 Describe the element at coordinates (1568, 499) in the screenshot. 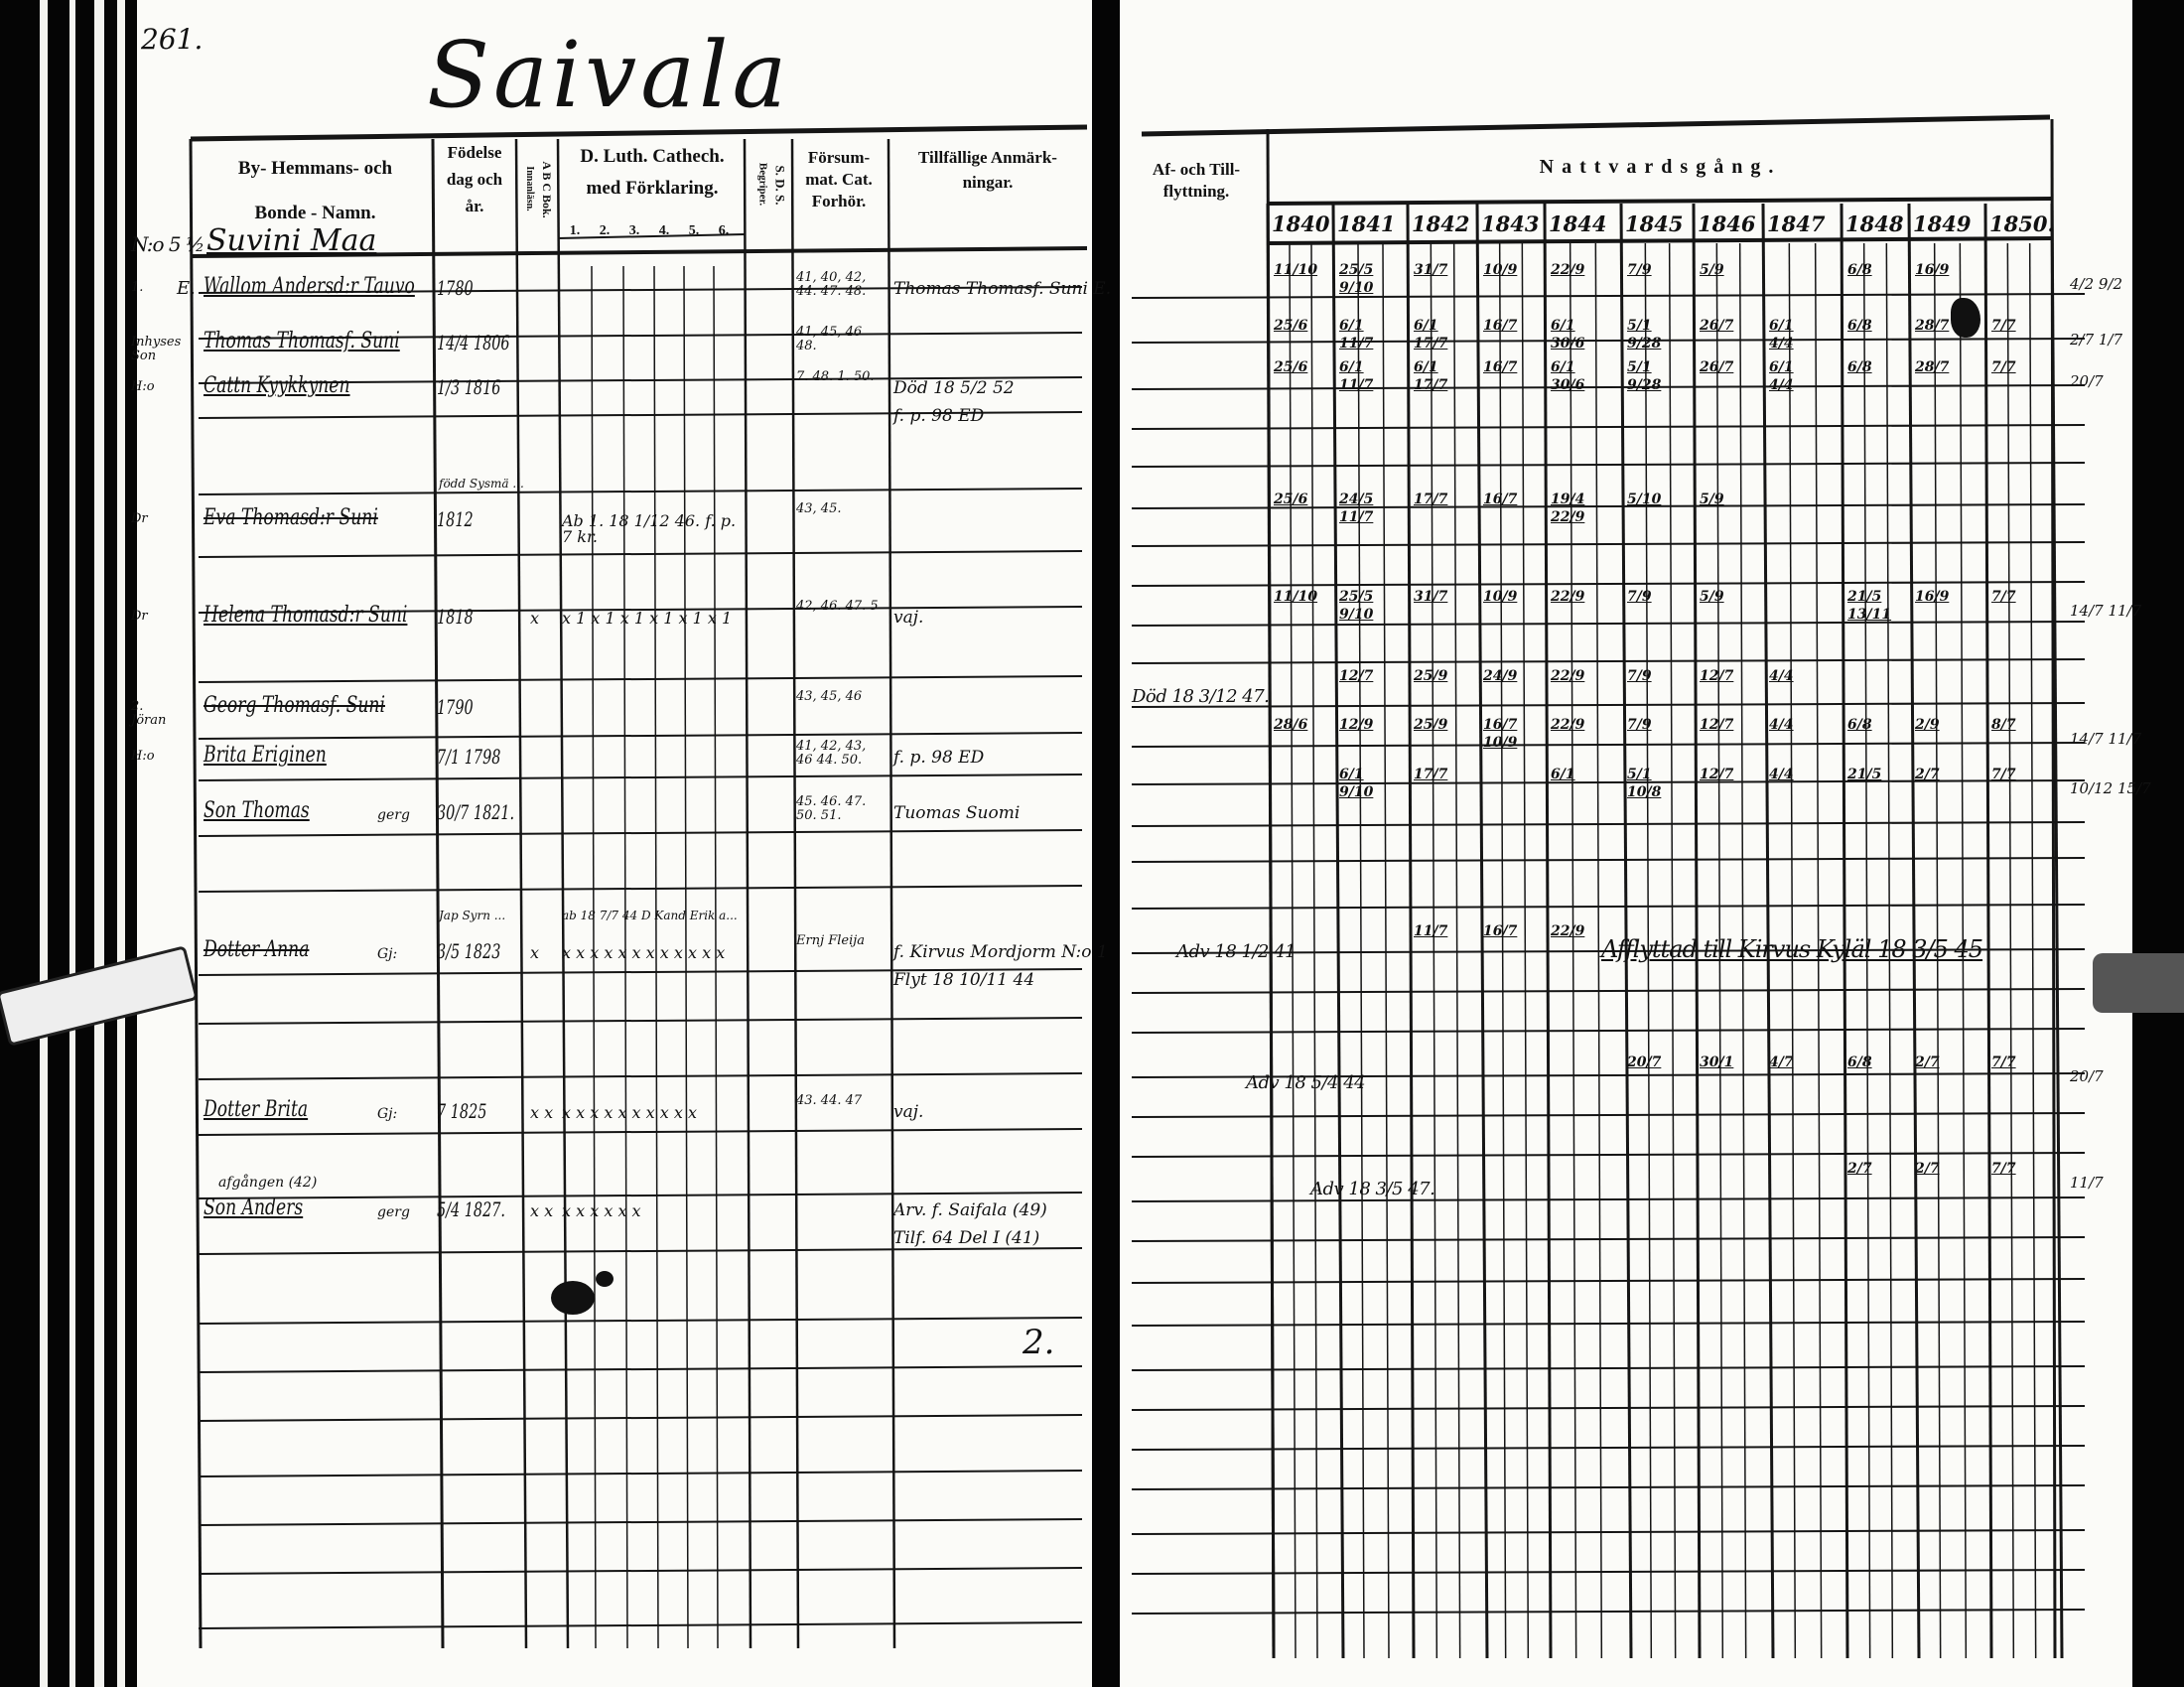

I see `communion-date: 19/4` at that location.